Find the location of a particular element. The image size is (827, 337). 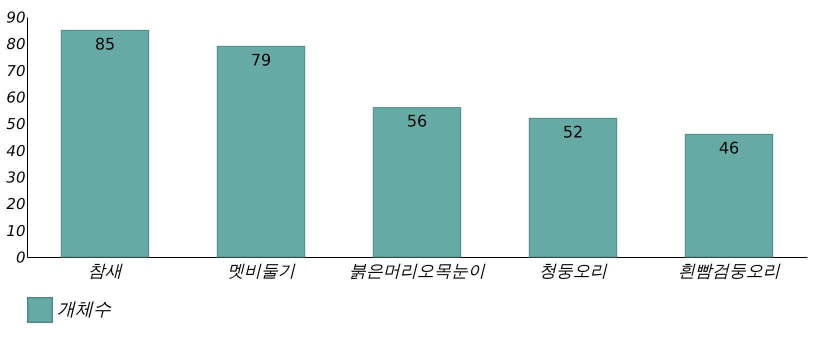

x-tick-label: 청둥오리 is located at coordinates (573, 272).